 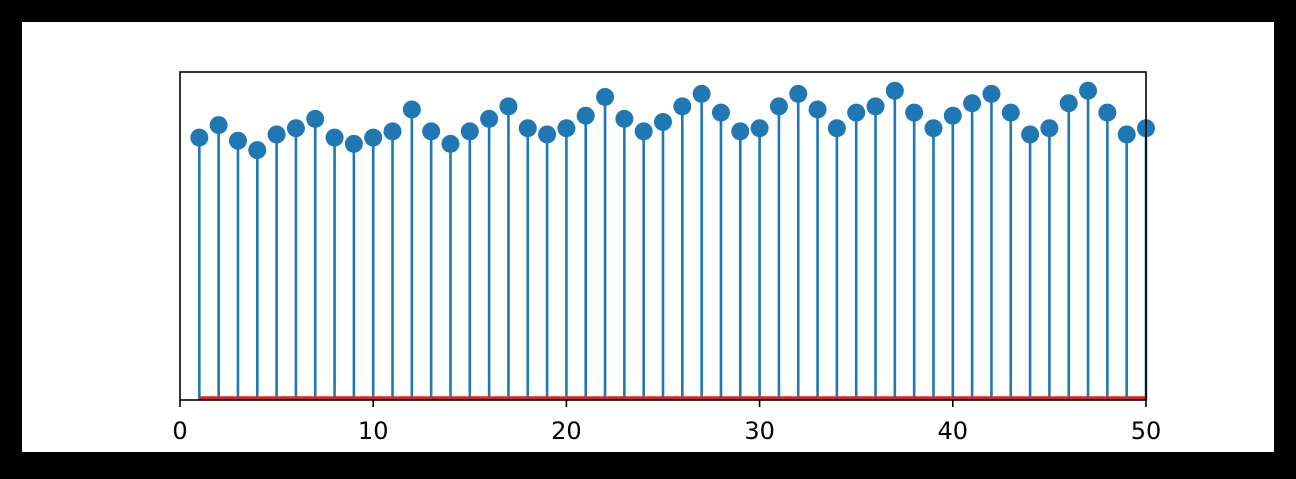 I want to click on x-axis-ticks: 0 10 20 30 40 50, so click(x=666, y=422).